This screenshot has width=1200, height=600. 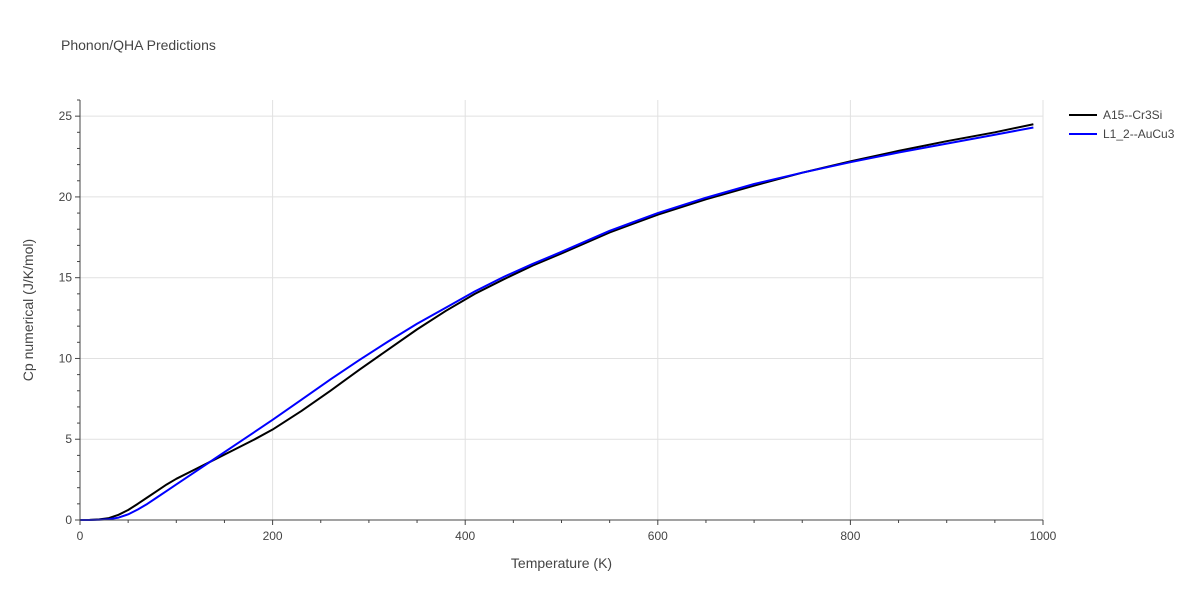 I want to click on x-tick-label: 400, so click(x=465, y=536).